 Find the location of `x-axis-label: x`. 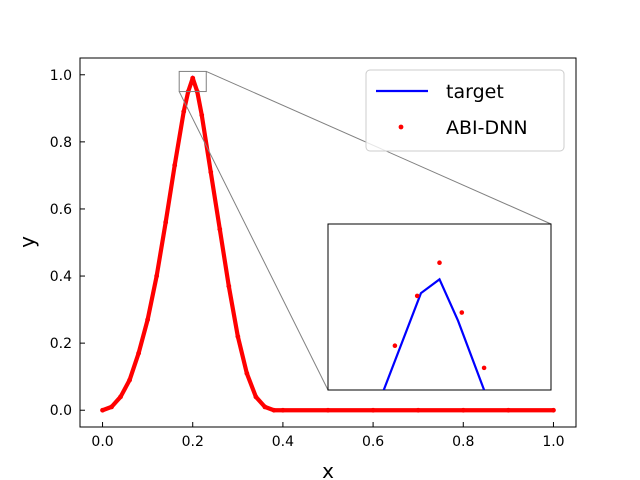

x-axis-label: x is located at coordinates (328, 469).